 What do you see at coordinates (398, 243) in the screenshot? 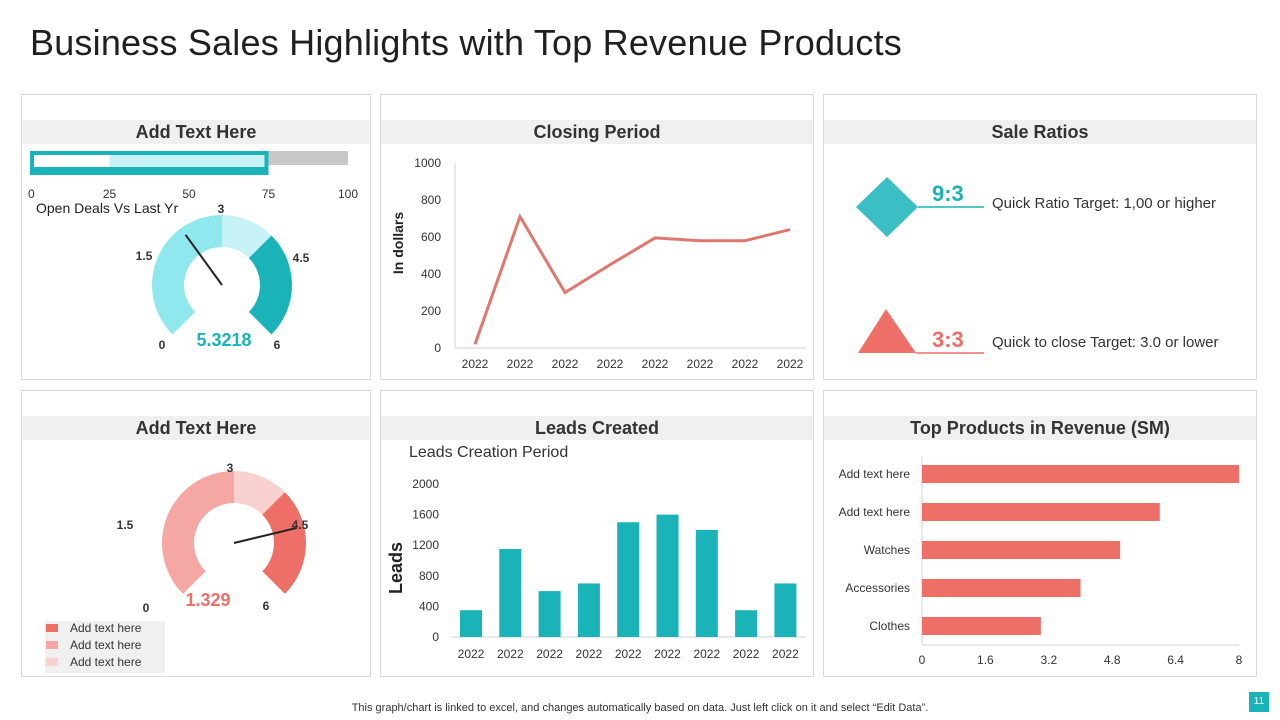
I see `y-axis-label: In dollars` at bounding box center [398, 243].